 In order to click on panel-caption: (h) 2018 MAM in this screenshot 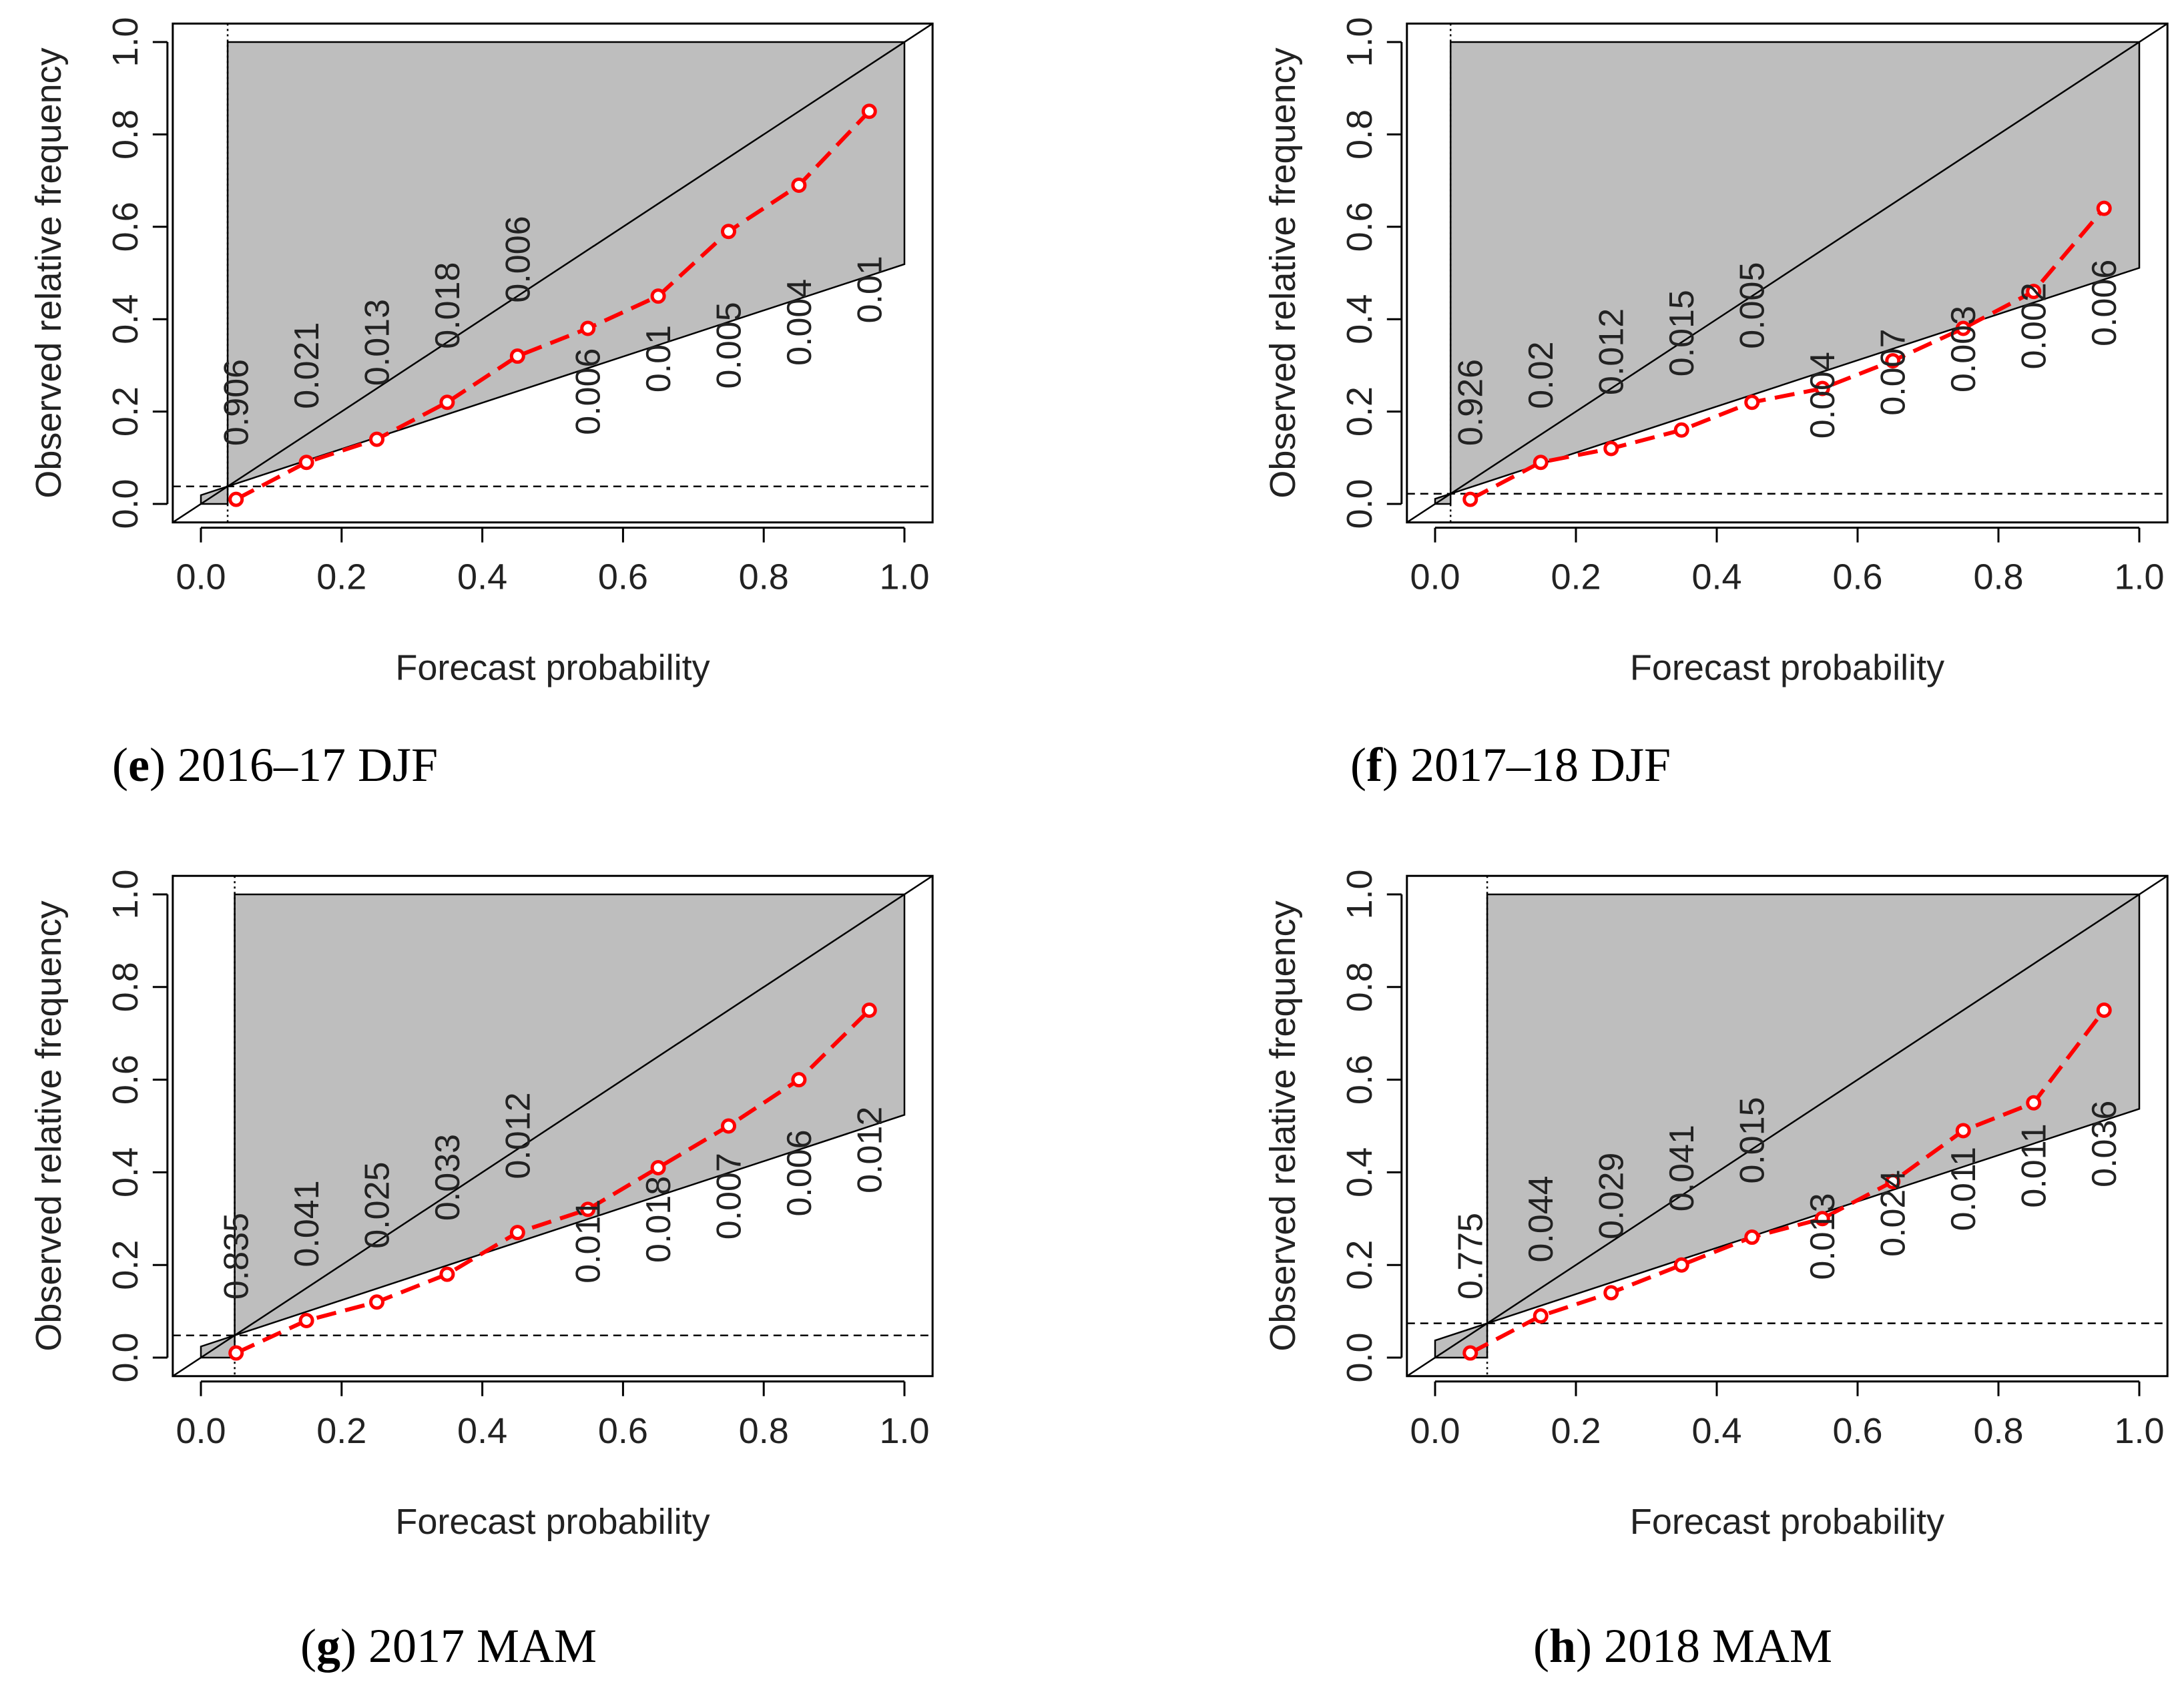, I will do `click(1682, 1646)`.